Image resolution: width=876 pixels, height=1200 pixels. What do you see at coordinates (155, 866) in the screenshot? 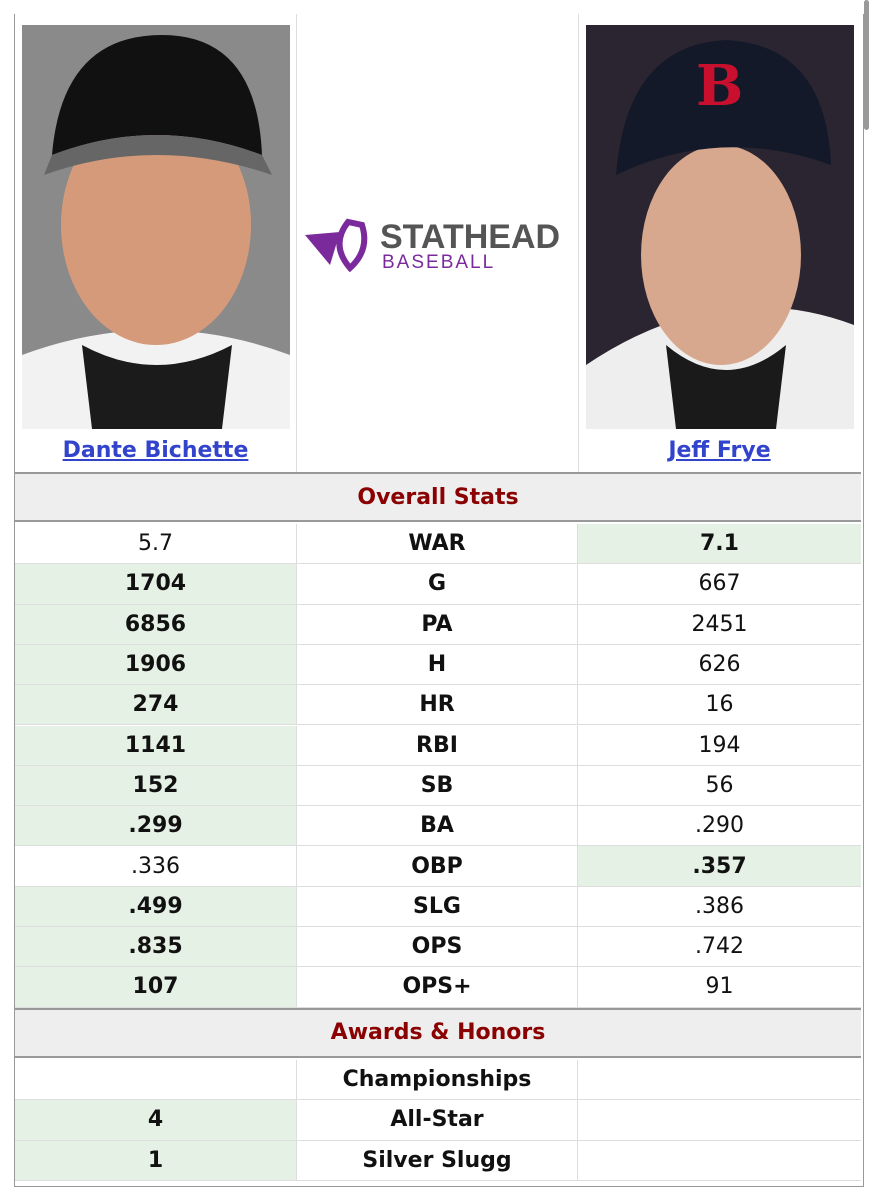
I see `stat-value: .336` at bounding box center [155, 866].